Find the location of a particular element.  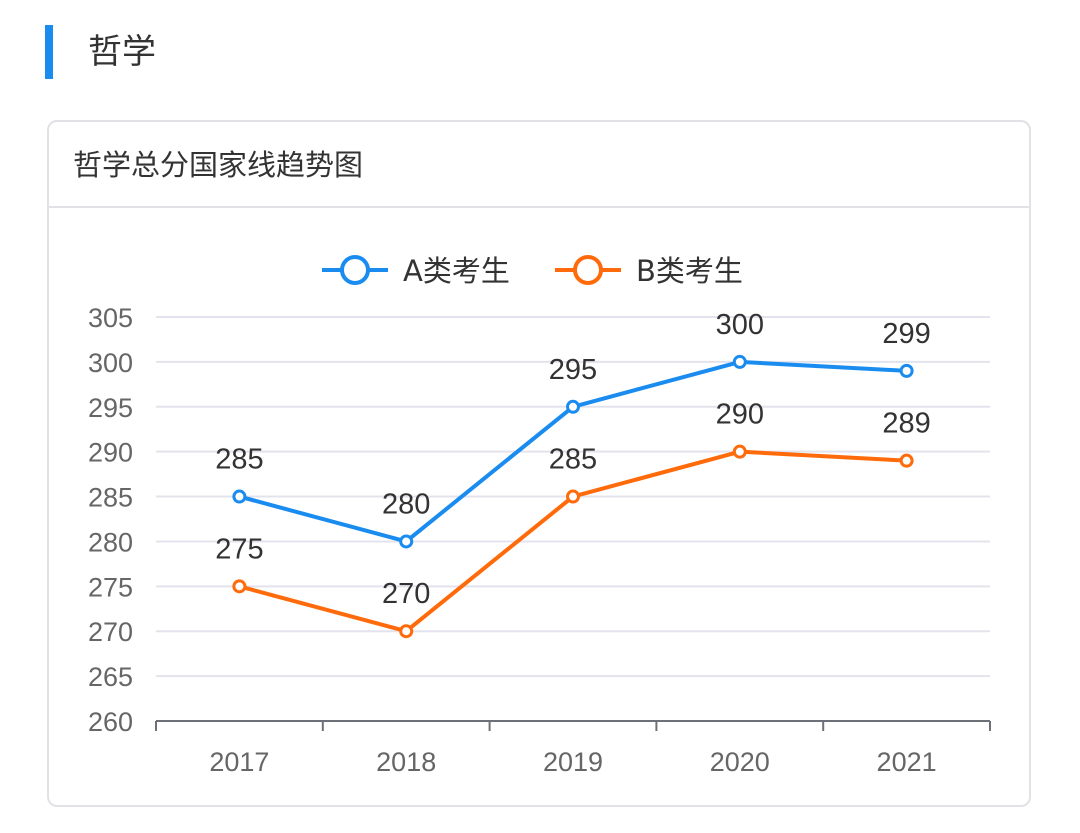

y-tick-label: 265 is located at coordinates (110, 677).